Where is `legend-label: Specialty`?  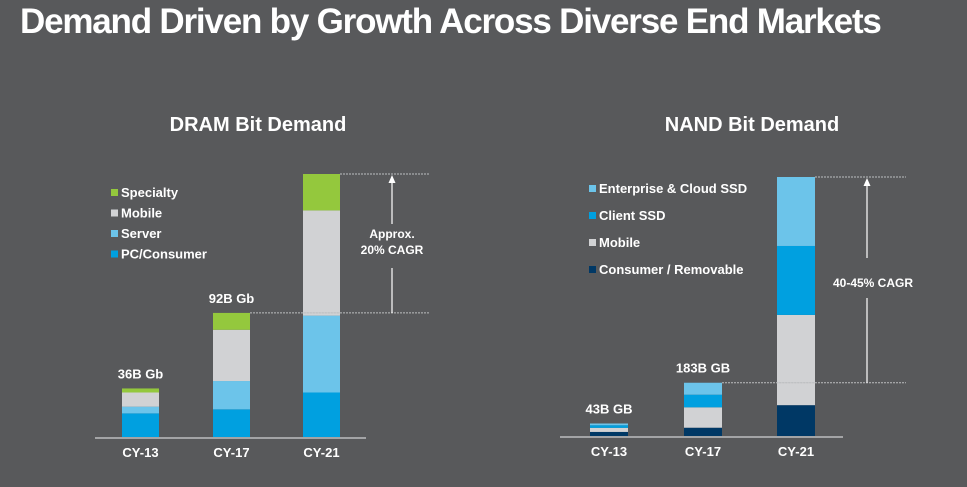
legend-label: Specialty is located at coordinates (150, 192).